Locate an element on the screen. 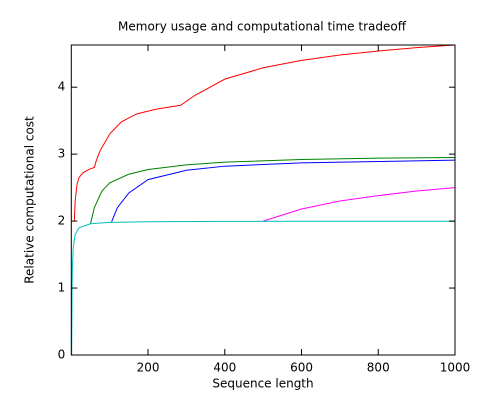  y-tick-label: 1 is located at coordinates (62, 288).